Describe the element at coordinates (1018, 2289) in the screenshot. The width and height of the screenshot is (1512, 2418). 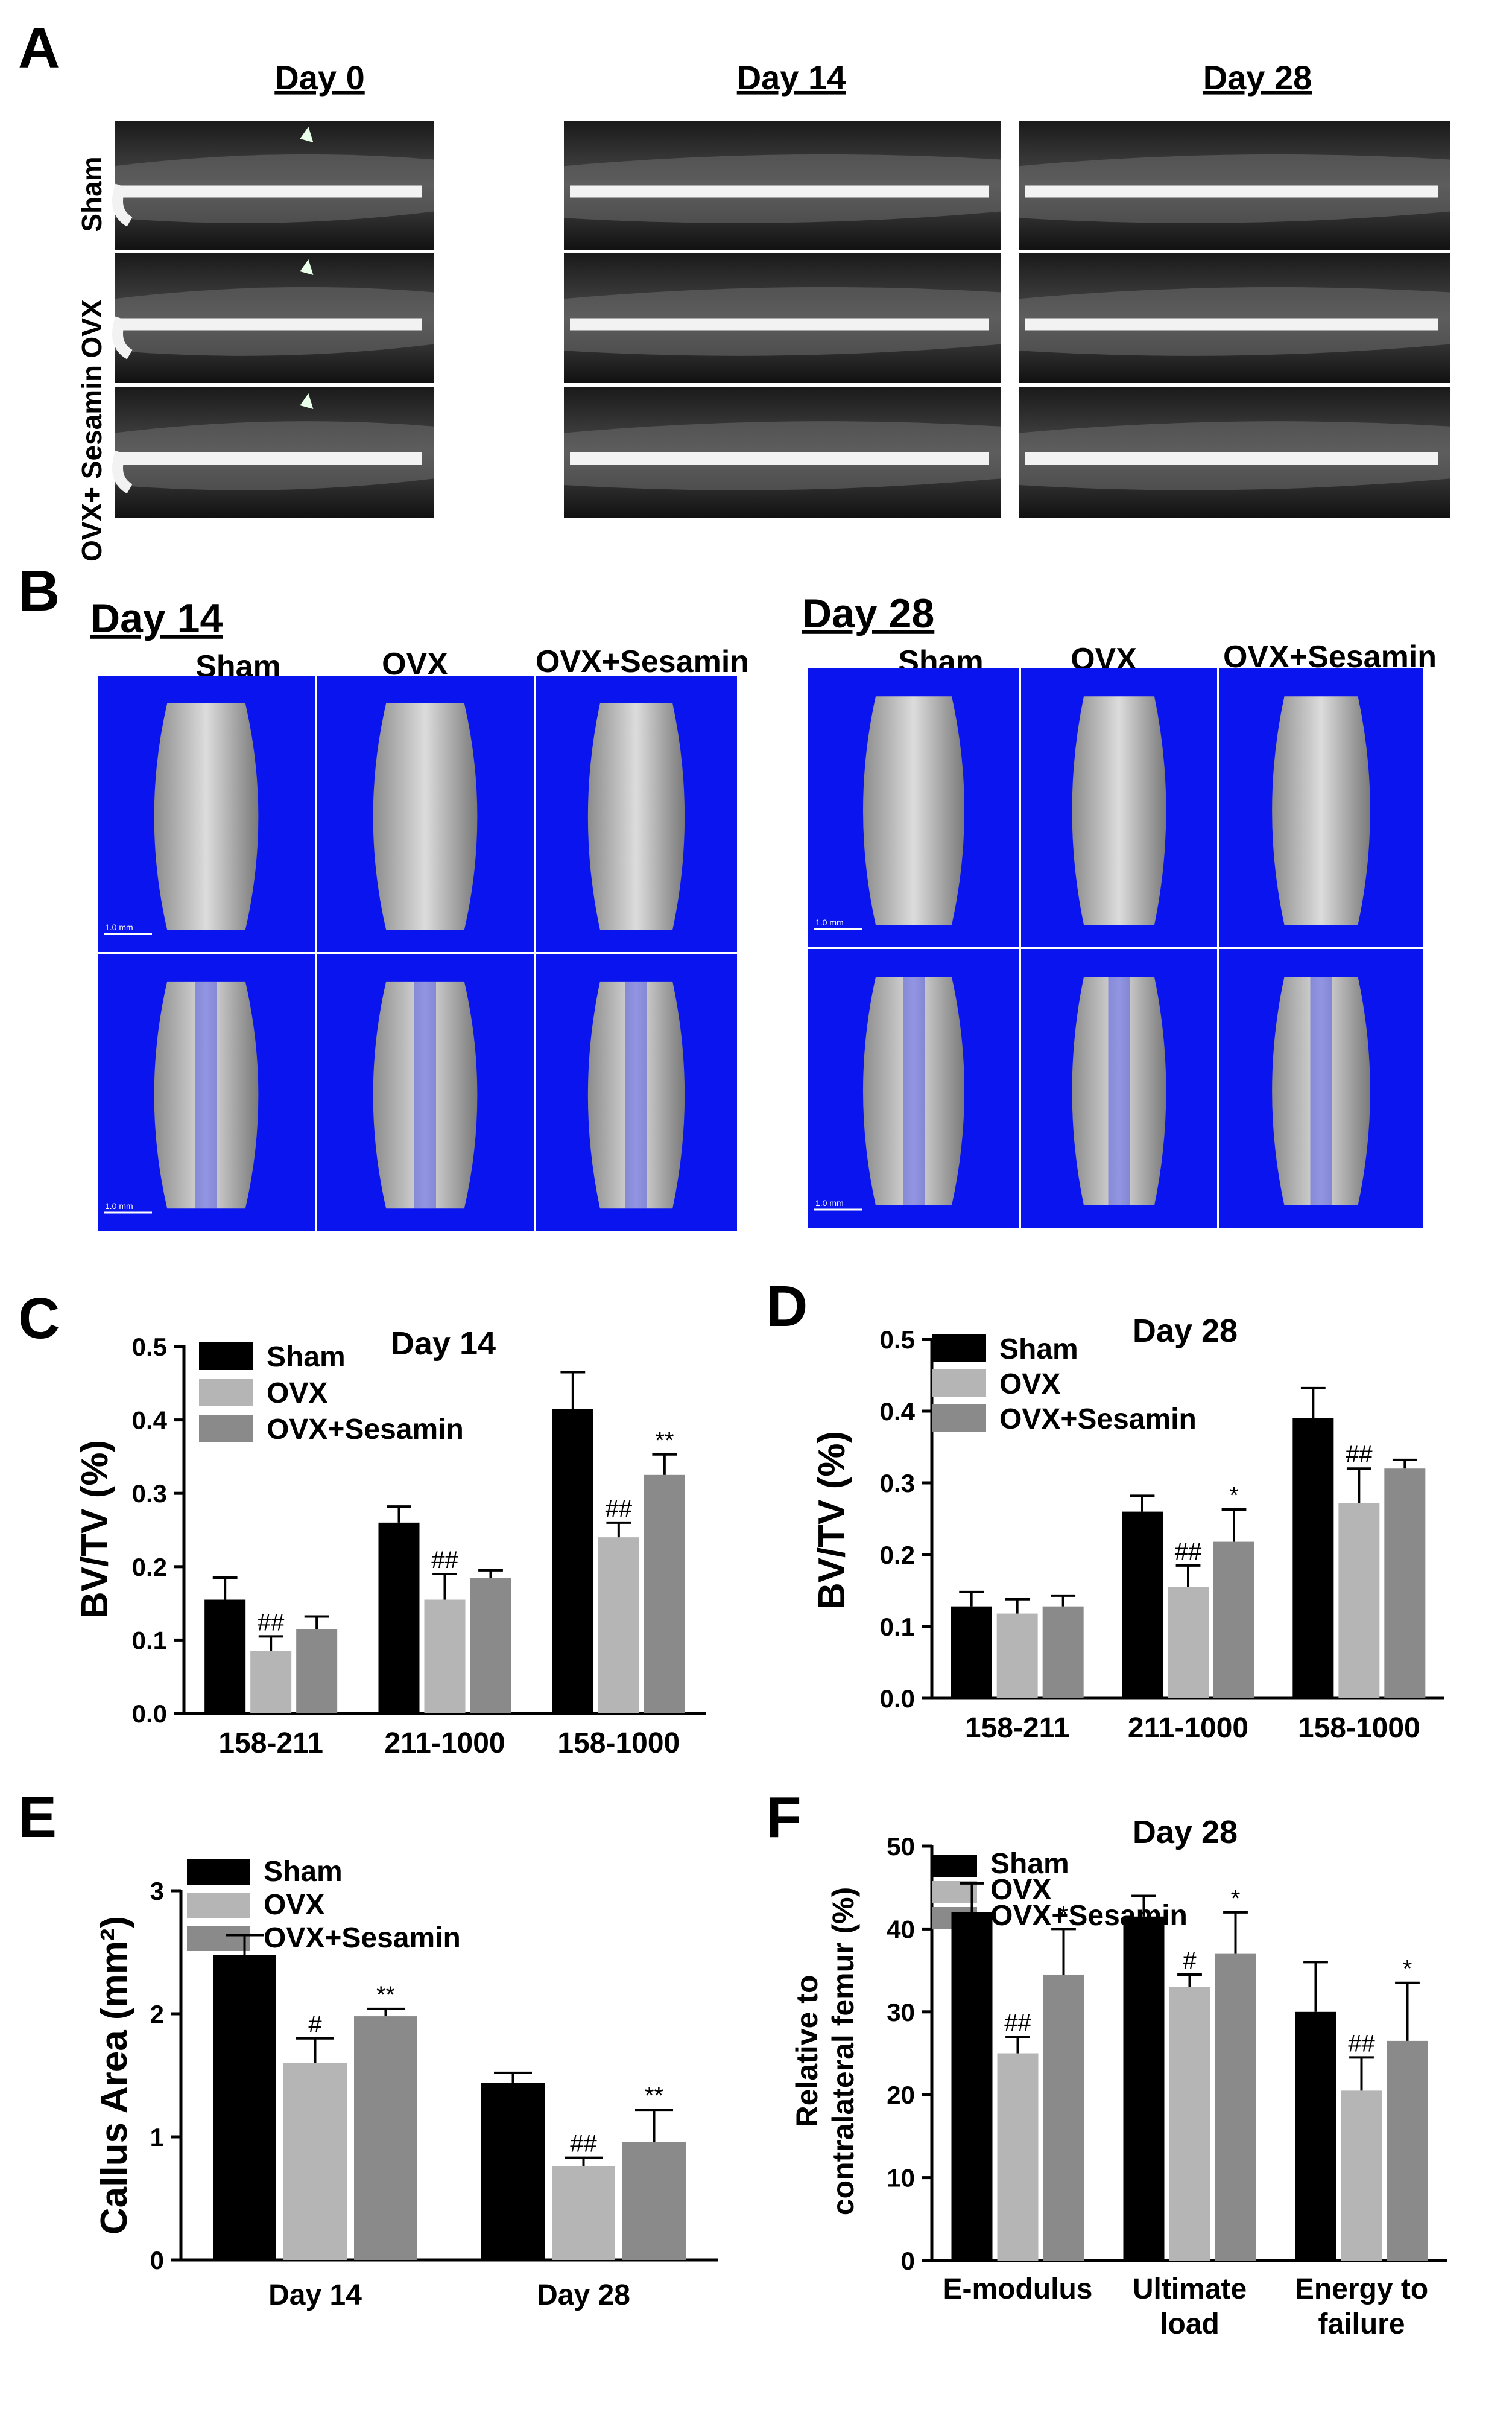
I see `category-label: E-modulus` at that location.